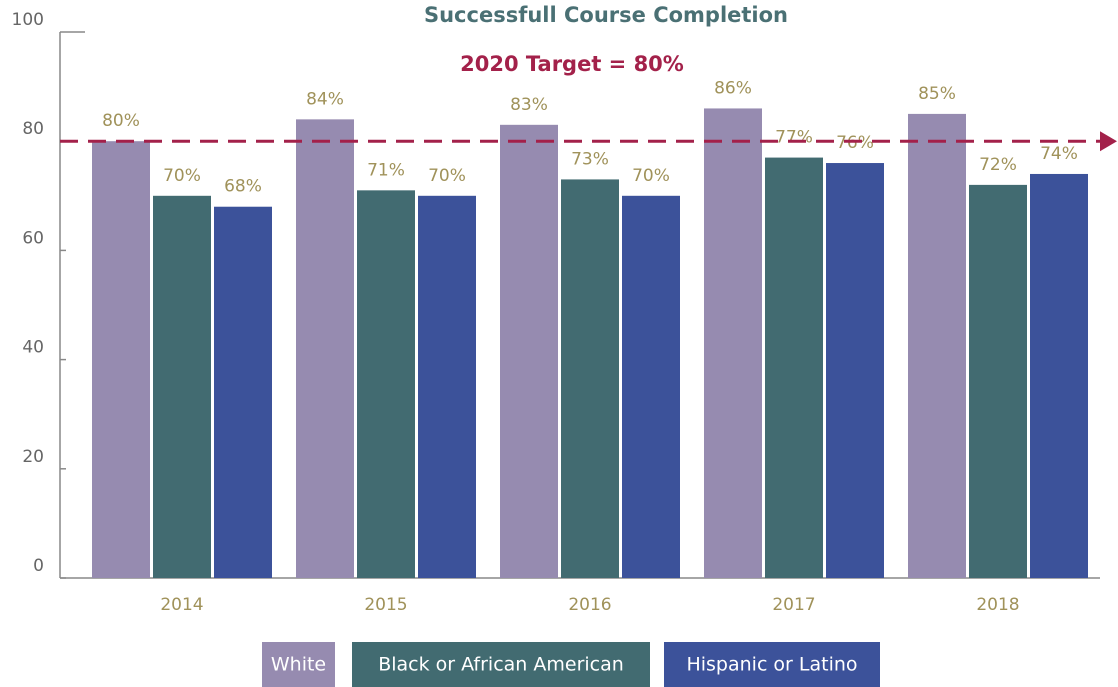  I want to click on value-label: 84%, so click(325, 99).